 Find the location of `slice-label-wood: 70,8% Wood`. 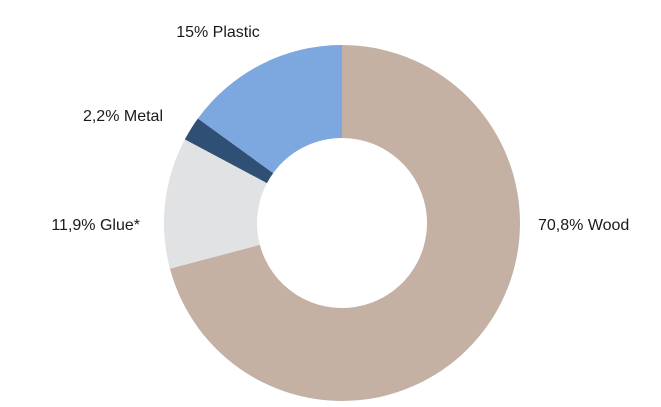

slice-label-wood: 70,8% Wood is located at coordinates (583, 225).